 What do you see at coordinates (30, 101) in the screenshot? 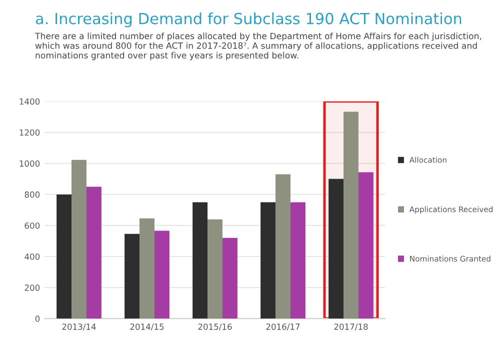
I see `y-tick-label: 1400` at bounding box center [30, 101].